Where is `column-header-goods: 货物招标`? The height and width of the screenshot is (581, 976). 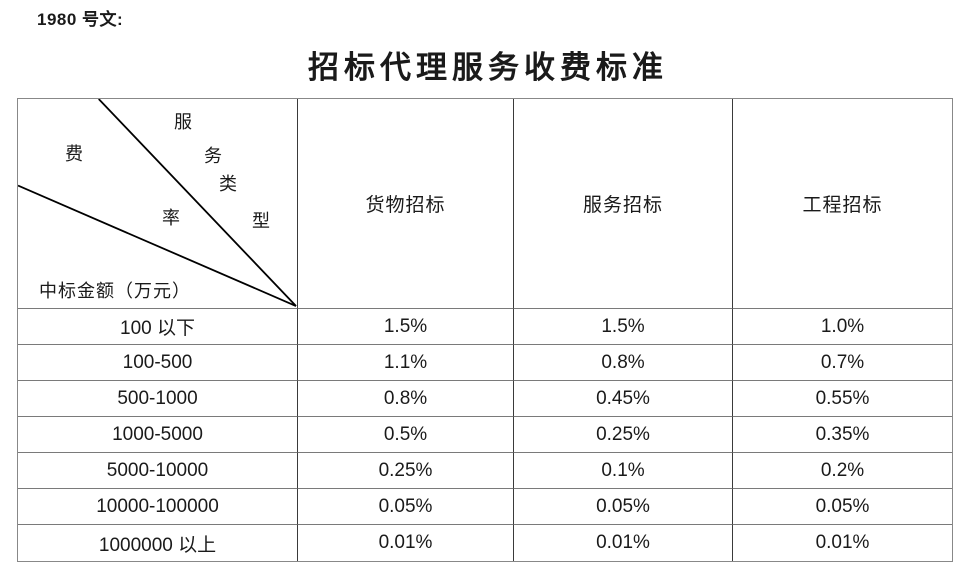
column-header-goods: 货物招标 is located at coordinates (406, 204).